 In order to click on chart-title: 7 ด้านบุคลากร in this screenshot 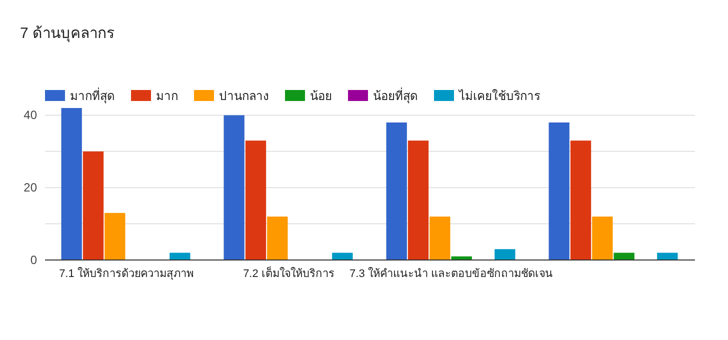, I will do `click(67, 34)`.